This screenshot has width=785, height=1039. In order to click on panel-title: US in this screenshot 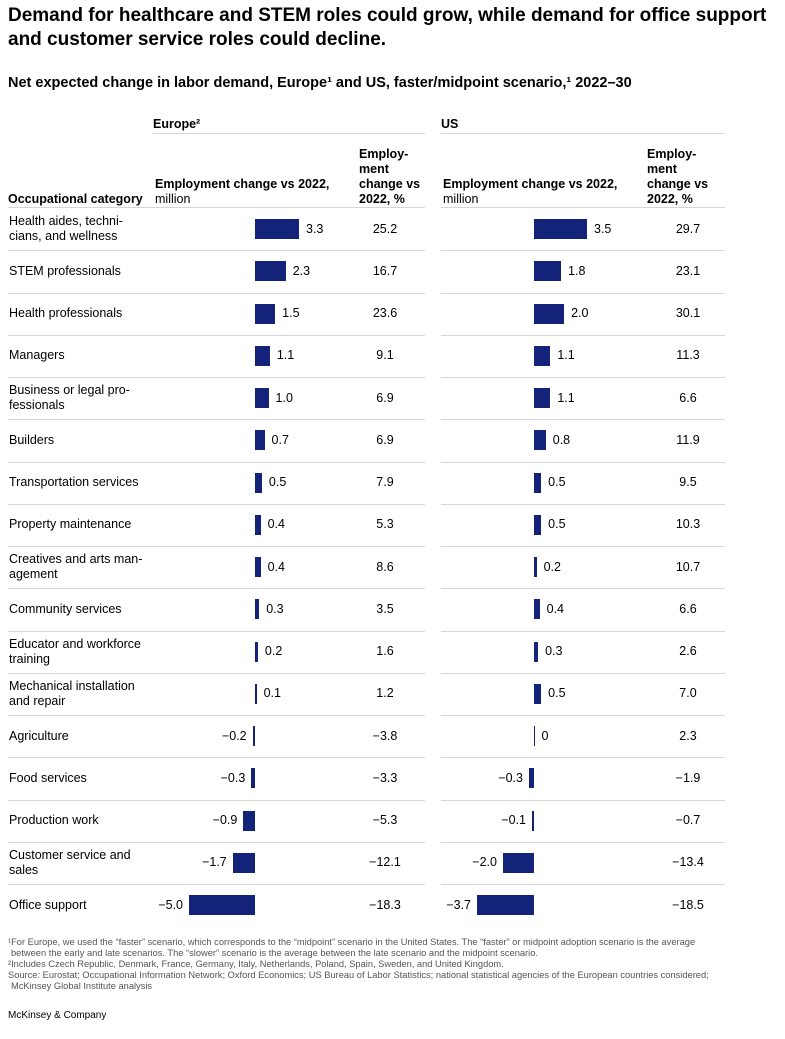, I will do `click(450, 124)`.